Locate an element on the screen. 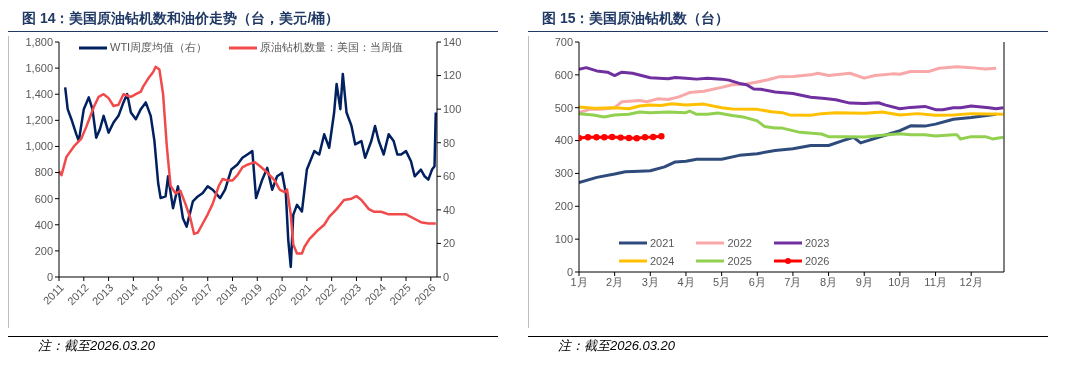 The width and height of the screenshot is (1088, 381). x-tick-label: 6月 is located at coordinates (757, 281).